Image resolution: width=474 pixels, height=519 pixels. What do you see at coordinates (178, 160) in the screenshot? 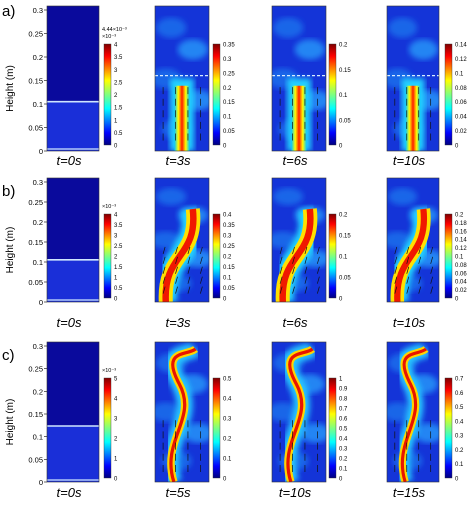
I see `time-label: t=3s` at bounding box center [178, 160].